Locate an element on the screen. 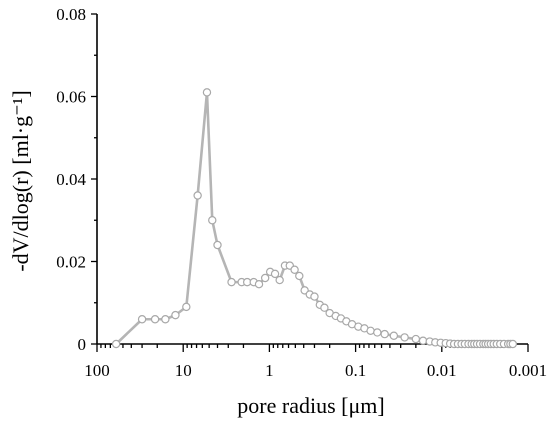 The height and width of the screenshot is (423, 550). y-tick-label: 0 is located at coordinates (82, 344).